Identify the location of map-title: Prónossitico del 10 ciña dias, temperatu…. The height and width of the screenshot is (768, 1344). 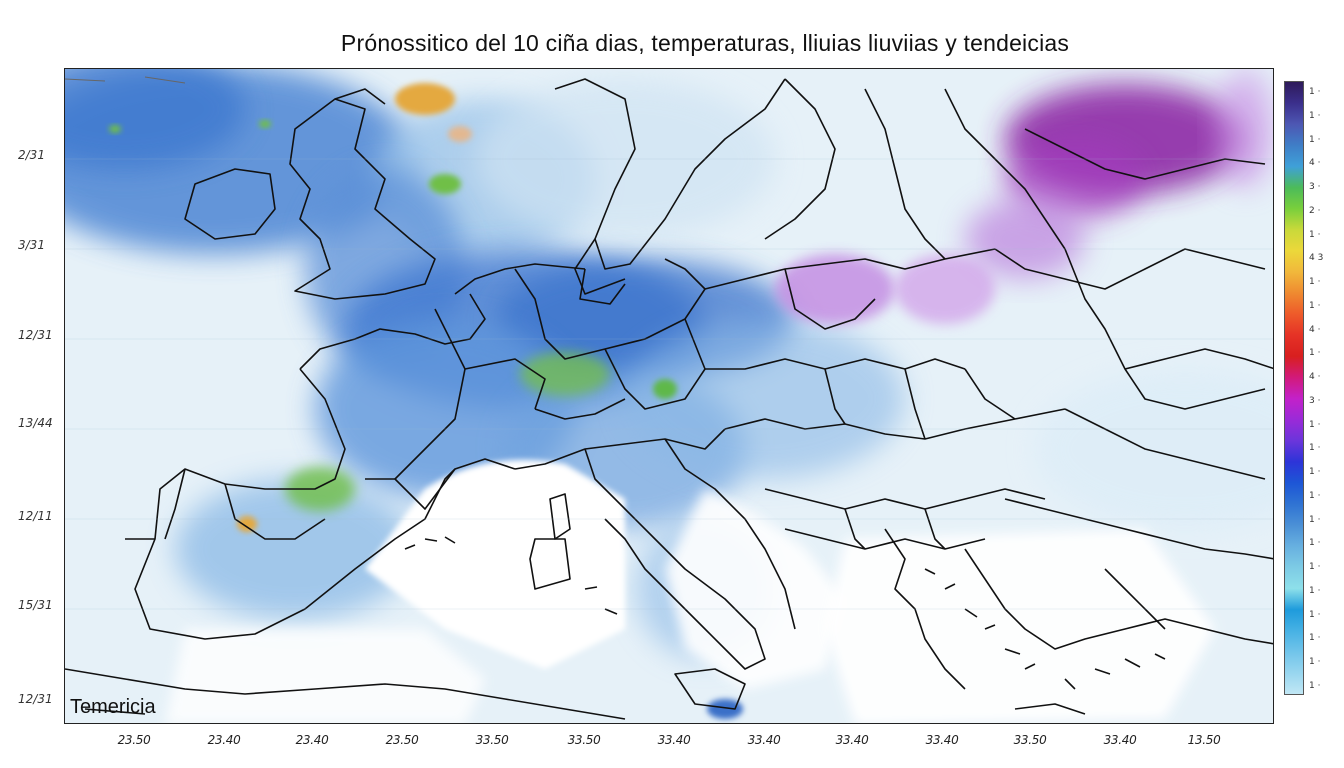
(705, 43).